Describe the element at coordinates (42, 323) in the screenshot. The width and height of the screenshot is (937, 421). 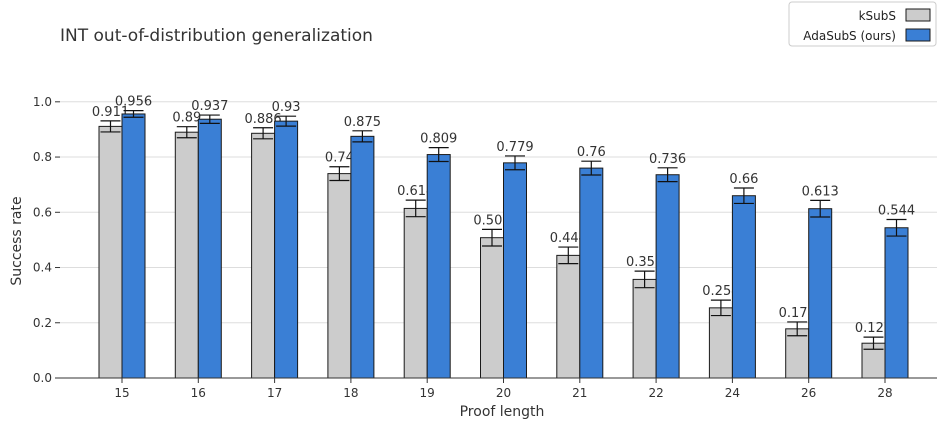
I see `y-tick-label: 0.2` at that location.